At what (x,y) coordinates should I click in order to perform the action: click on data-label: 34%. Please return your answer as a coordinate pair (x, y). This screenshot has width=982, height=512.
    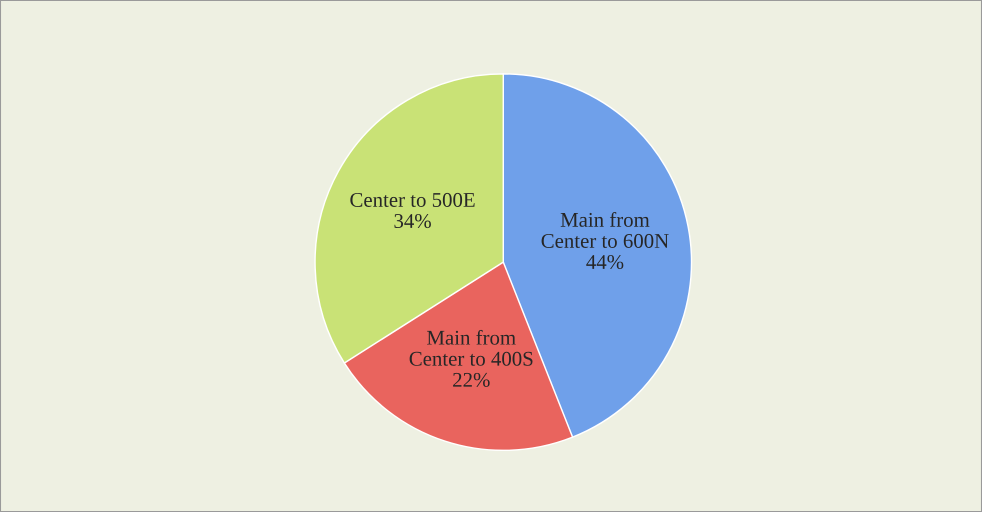
    Looking at the image, I should click on (412, 221).